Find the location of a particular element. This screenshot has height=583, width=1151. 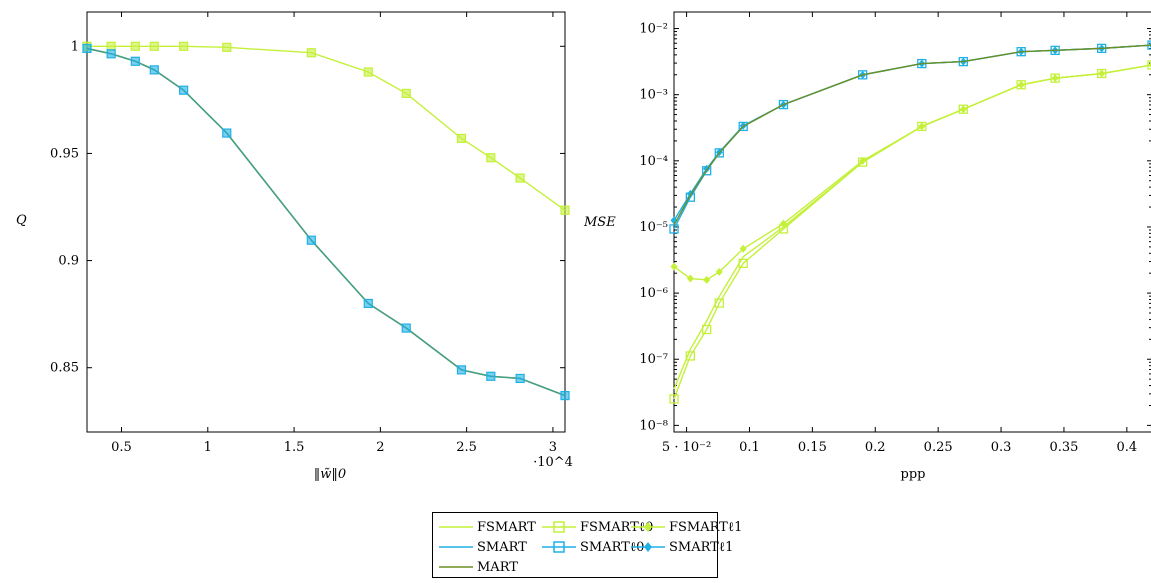

right-y-tick-label: 10⁻⁸ is located at coordinates (653, 425).